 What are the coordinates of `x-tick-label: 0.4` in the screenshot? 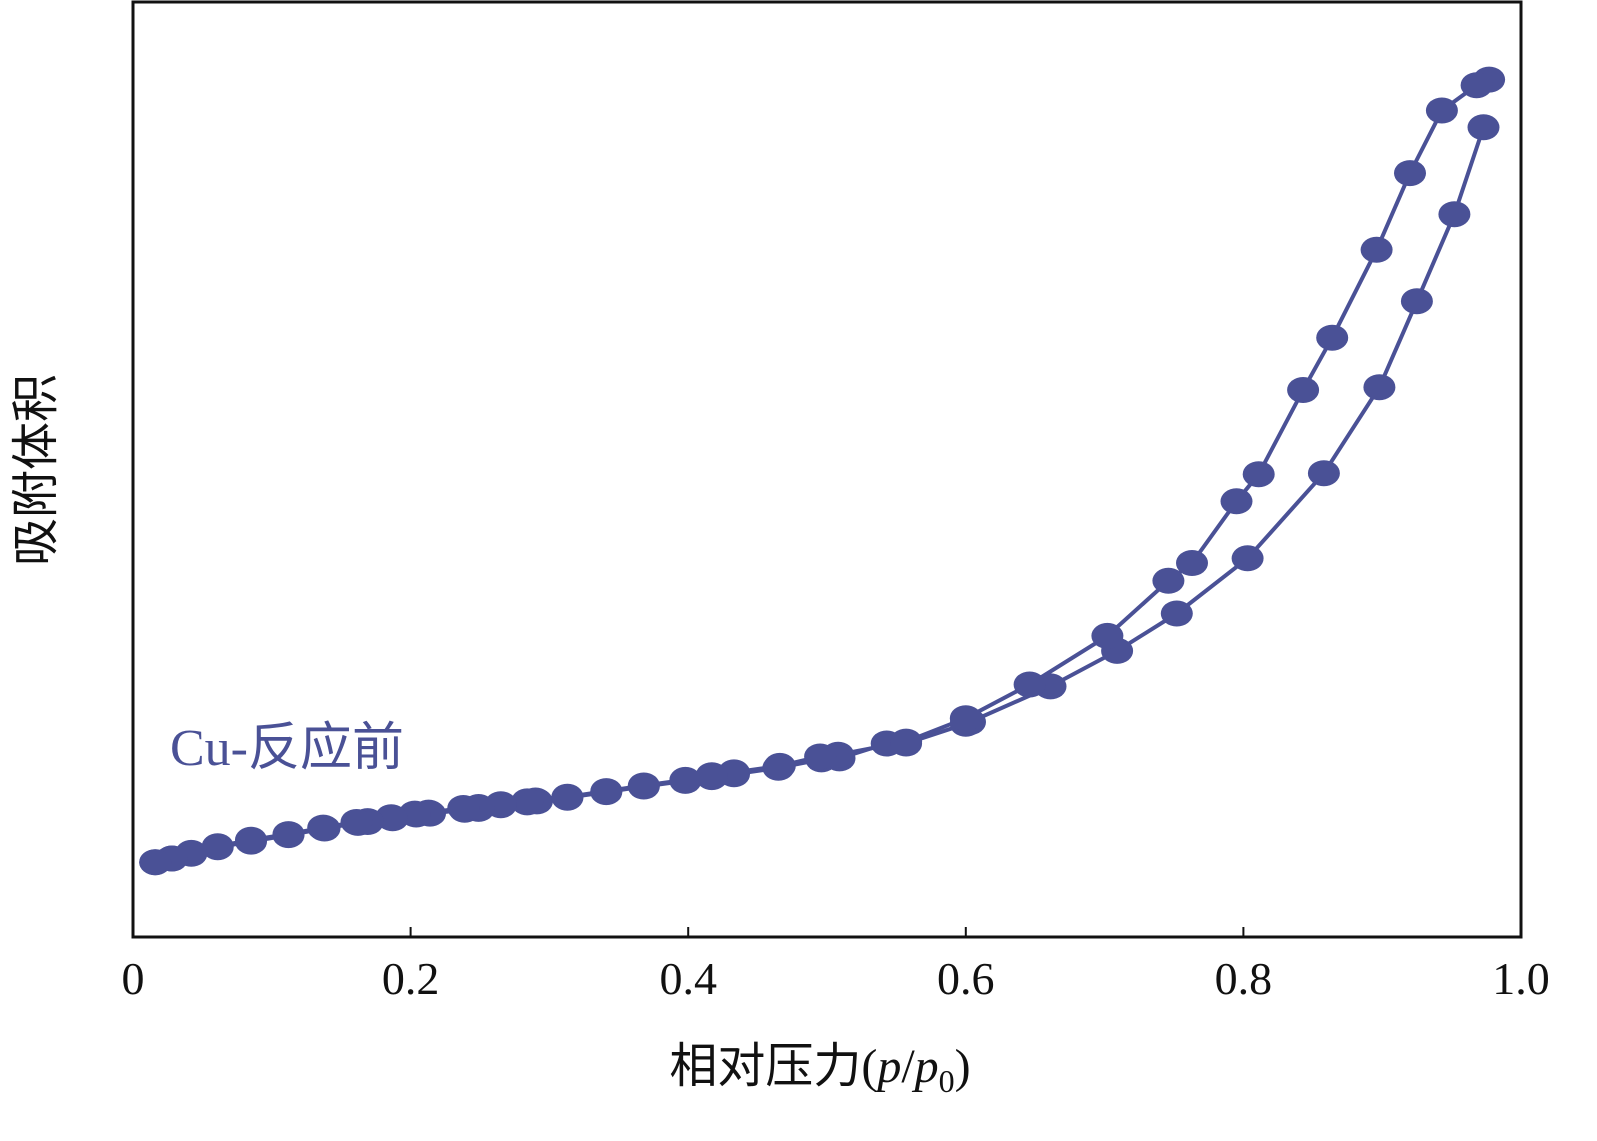 It's located at (688, 978).